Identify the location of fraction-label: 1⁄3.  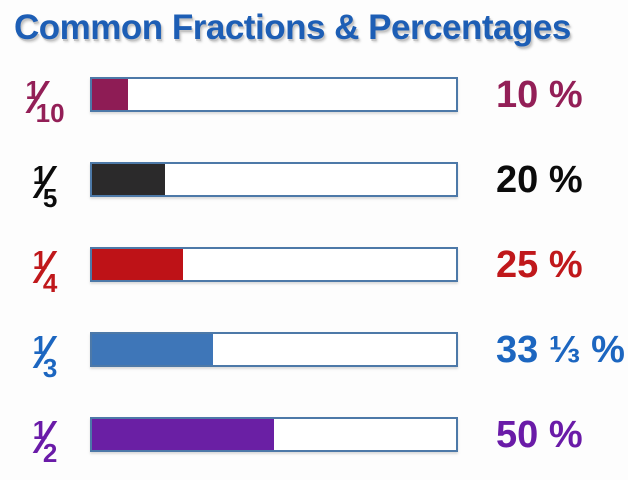
(45, 354).